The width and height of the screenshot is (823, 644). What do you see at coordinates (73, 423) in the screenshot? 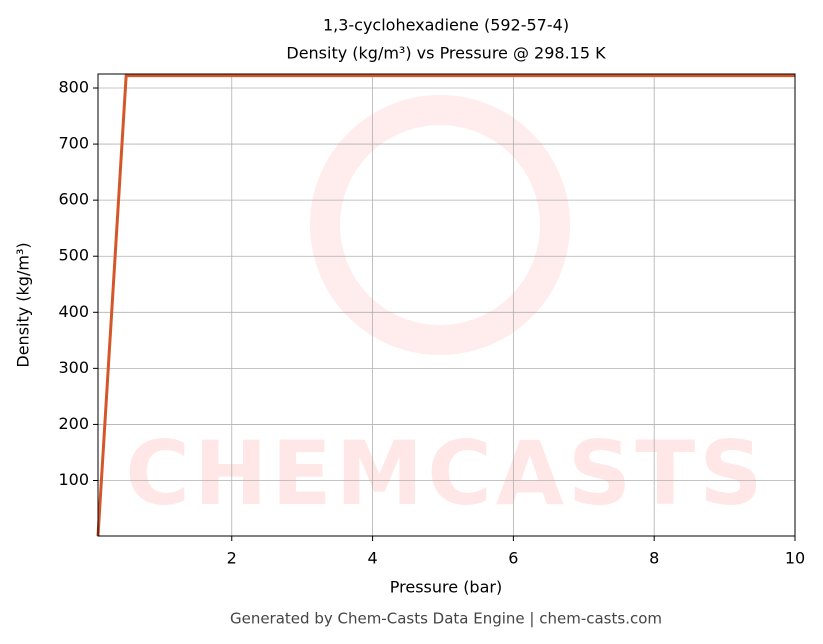
I see `y-tick-label: 200` at bounding box center [73, 423].